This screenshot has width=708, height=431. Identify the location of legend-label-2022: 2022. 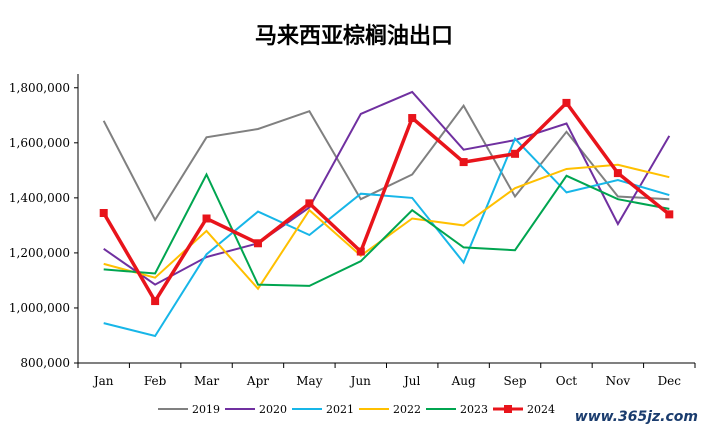
(407, 409).